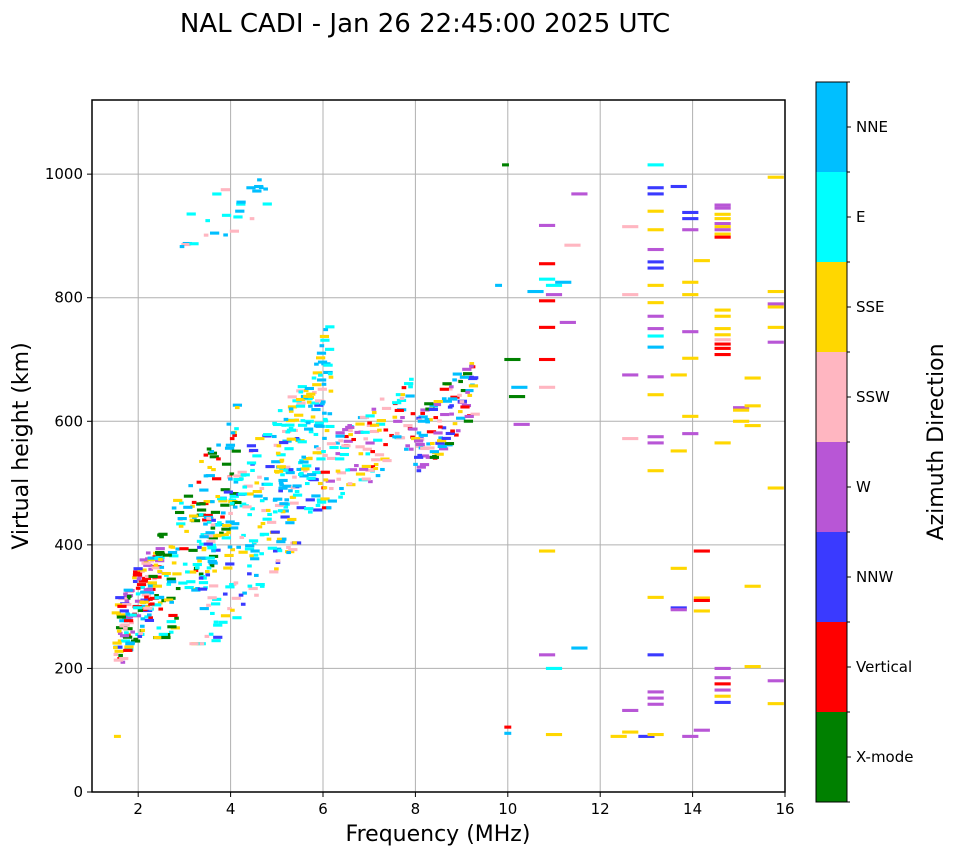 This screenshot has height=857, width=958. I want to click on x-tick-label: 16, so click(784, 809).